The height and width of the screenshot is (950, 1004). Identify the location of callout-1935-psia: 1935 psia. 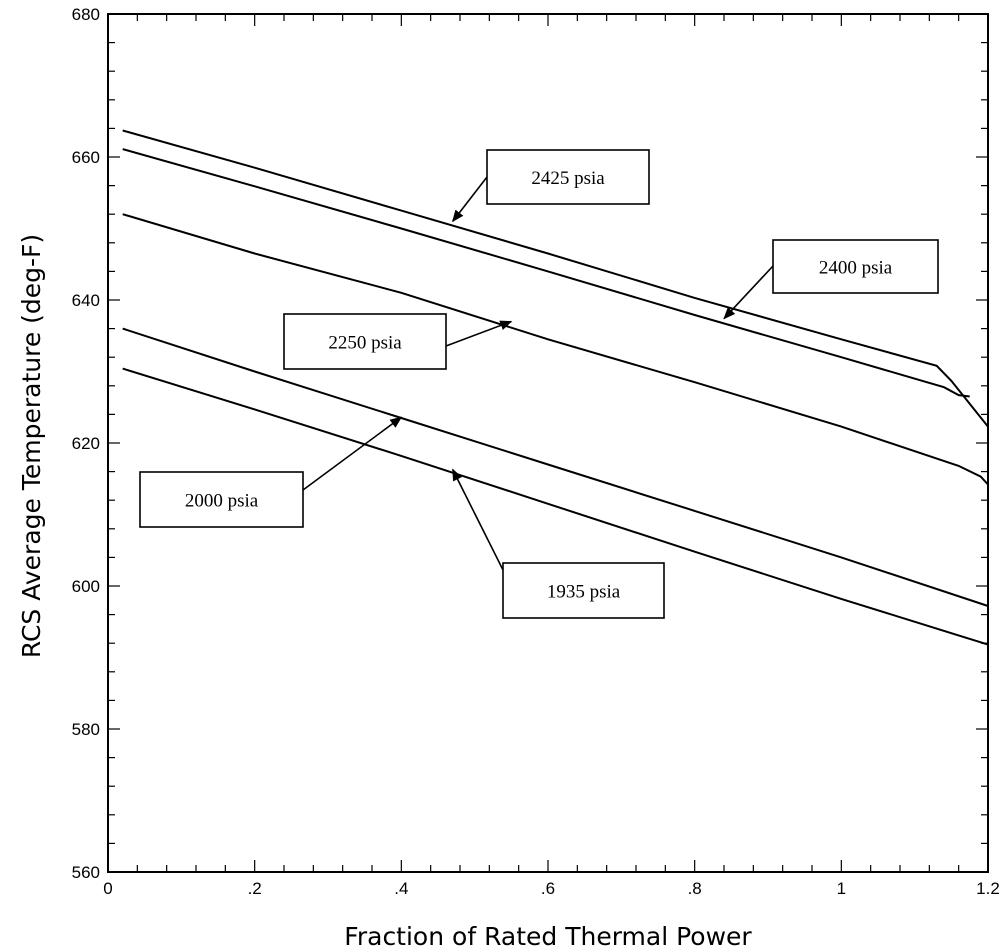
(558, 543).